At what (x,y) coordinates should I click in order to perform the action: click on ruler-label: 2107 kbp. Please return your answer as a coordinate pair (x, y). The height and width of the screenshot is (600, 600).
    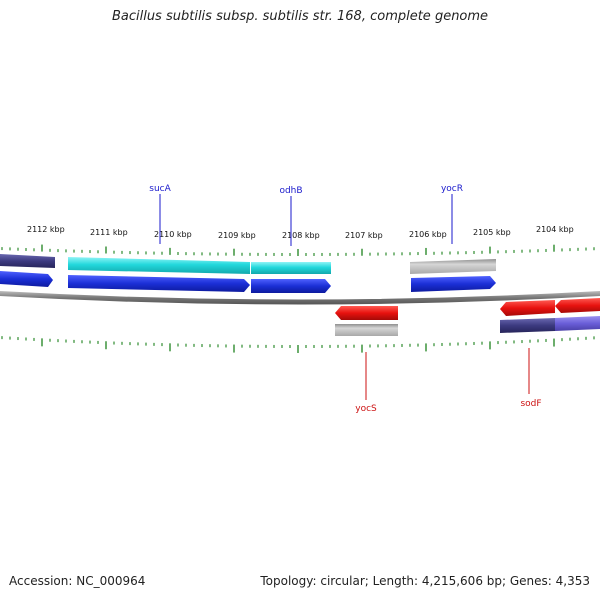
    Looking at the image, I should click on (364, 235).